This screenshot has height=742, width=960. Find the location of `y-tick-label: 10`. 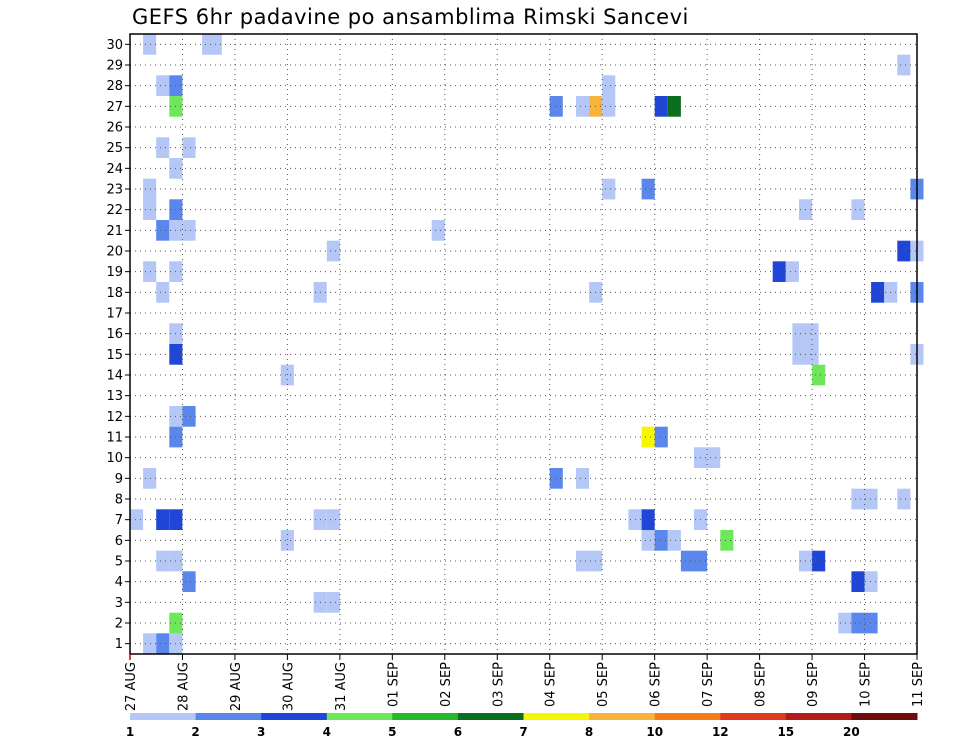

y-tick-label: 10 is located at coordinates (114, 458).